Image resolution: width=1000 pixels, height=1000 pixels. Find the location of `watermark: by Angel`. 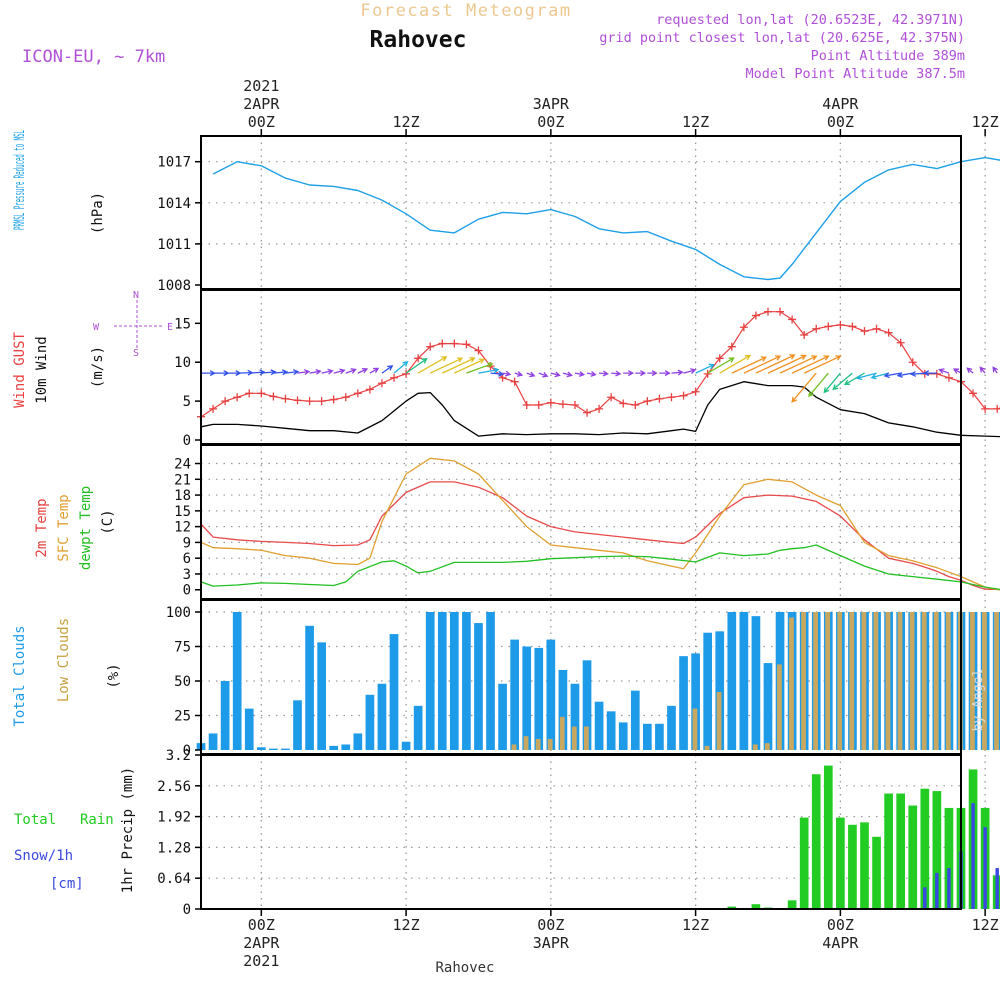

watermark: by Angel is located at coordinates (978, 700).